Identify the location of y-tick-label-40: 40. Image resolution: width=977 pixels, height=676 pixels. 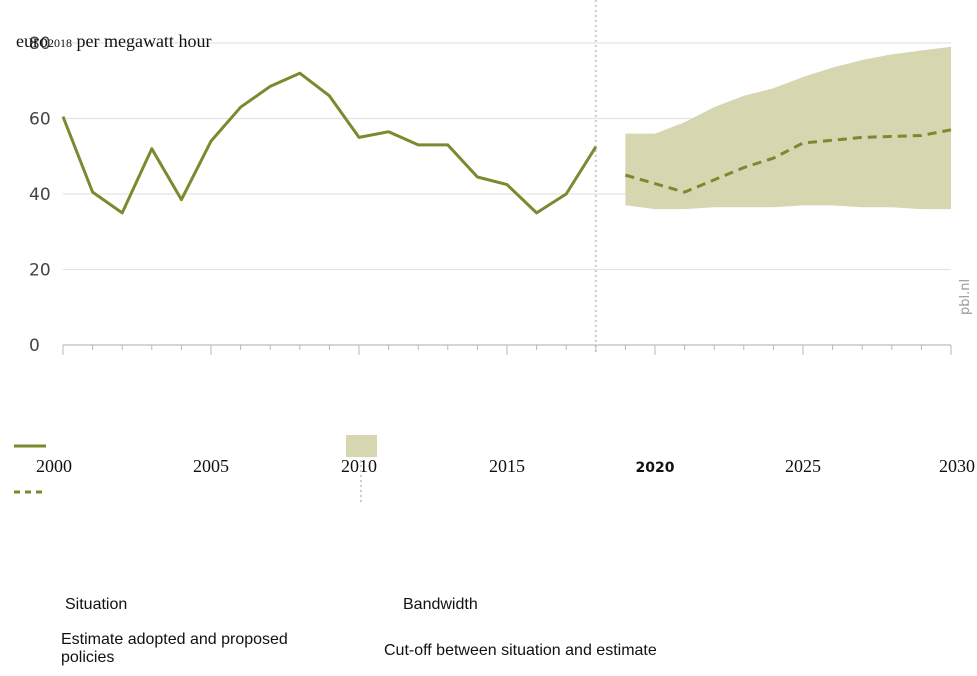
(40, 195).